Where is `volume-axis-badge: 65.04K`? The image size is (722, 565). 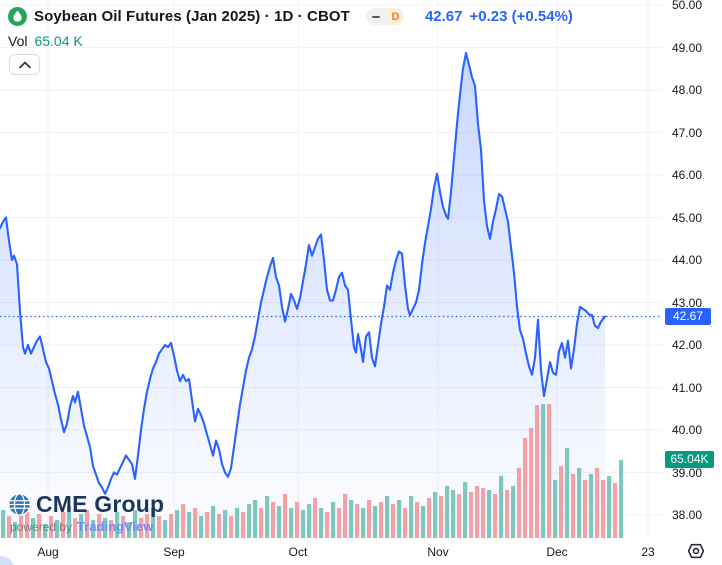 volume-axis-badge: 65.04K is located at coordinates (689, 459).